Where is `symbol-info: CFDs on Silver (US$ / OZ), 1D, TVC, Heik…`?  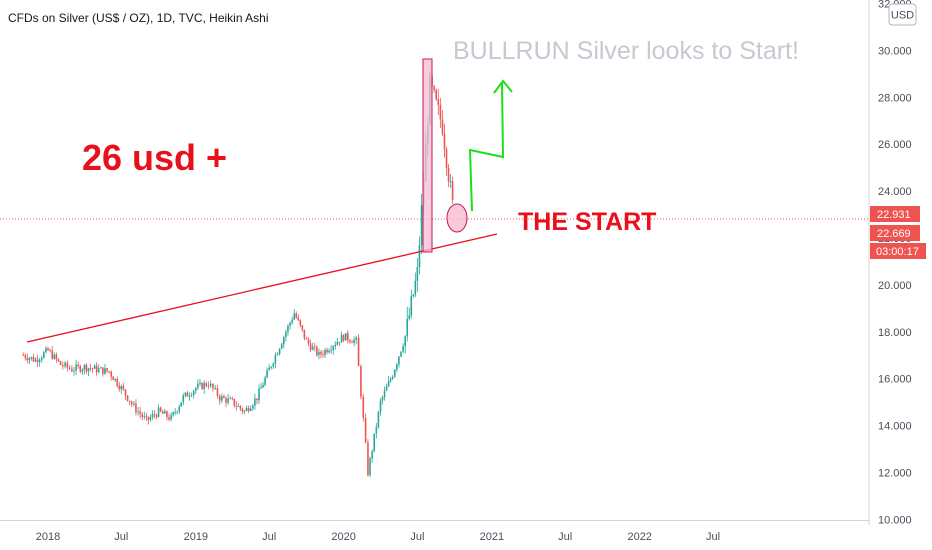
symbol-info: CFDs on Silver (US$ / OZ), 1D, TVC, Heik… is located at coordinates (138, 18).